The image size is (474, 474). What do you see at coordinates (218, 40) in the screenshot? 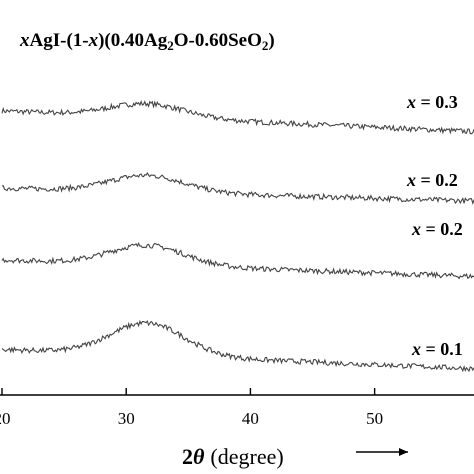
I see `title-part2: O-0.60SeO` at bounding box center [218, 40].